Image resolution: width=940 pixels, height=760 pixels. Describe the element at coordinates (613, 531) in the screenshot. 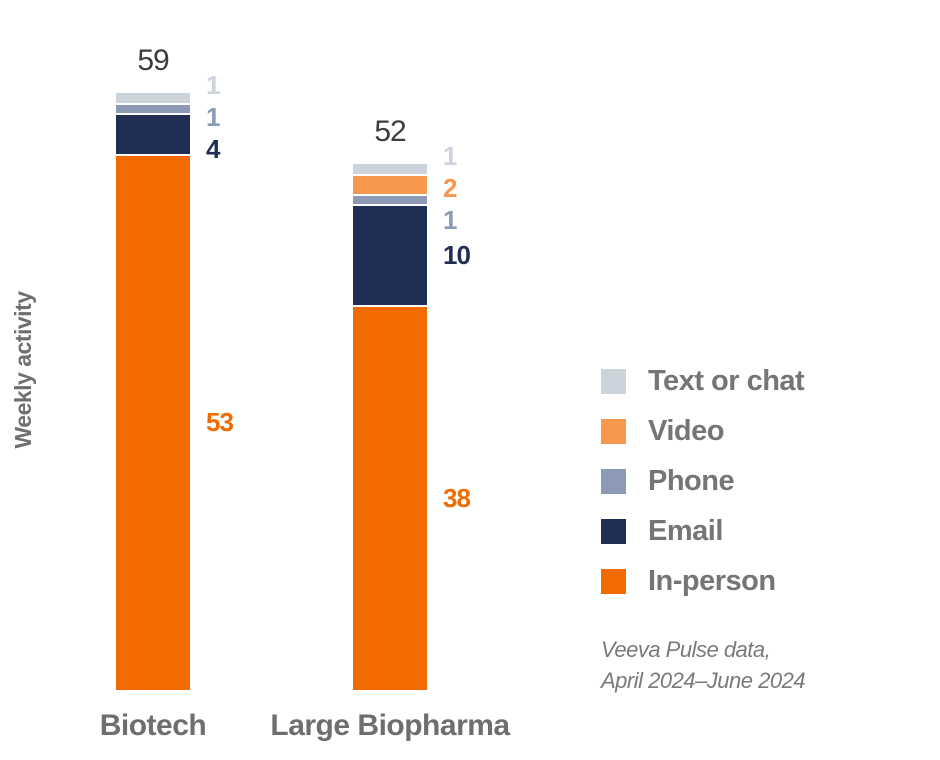

I see `legend-swatch-email` at that location.